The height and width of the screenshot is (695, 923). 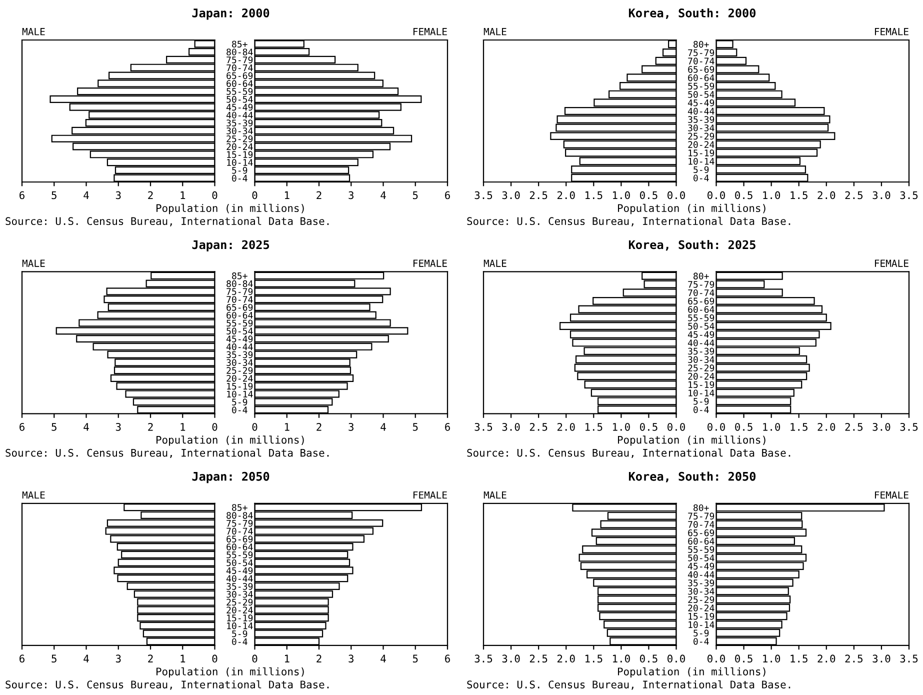 What do you see at coordinates (240, 410) in the screenshot?
I see `y-tick-label: 0-4` at bounding box center [240, 410].